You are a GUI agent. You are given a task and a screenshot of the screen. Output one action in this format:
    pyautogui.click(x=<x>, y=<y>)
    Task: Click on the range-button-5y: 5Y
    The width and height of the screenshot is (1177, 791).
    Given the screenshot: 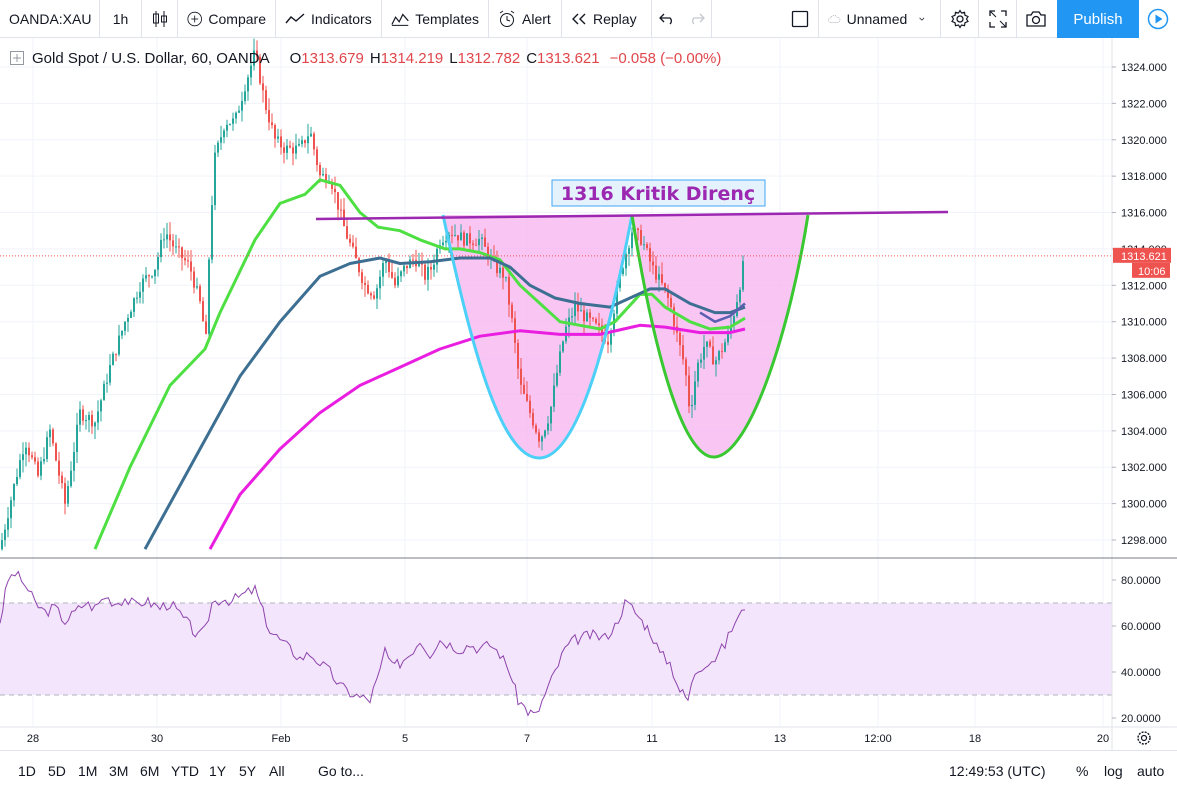 What is the action you would take?
    pyautogui.click(x=248, y=771)
    